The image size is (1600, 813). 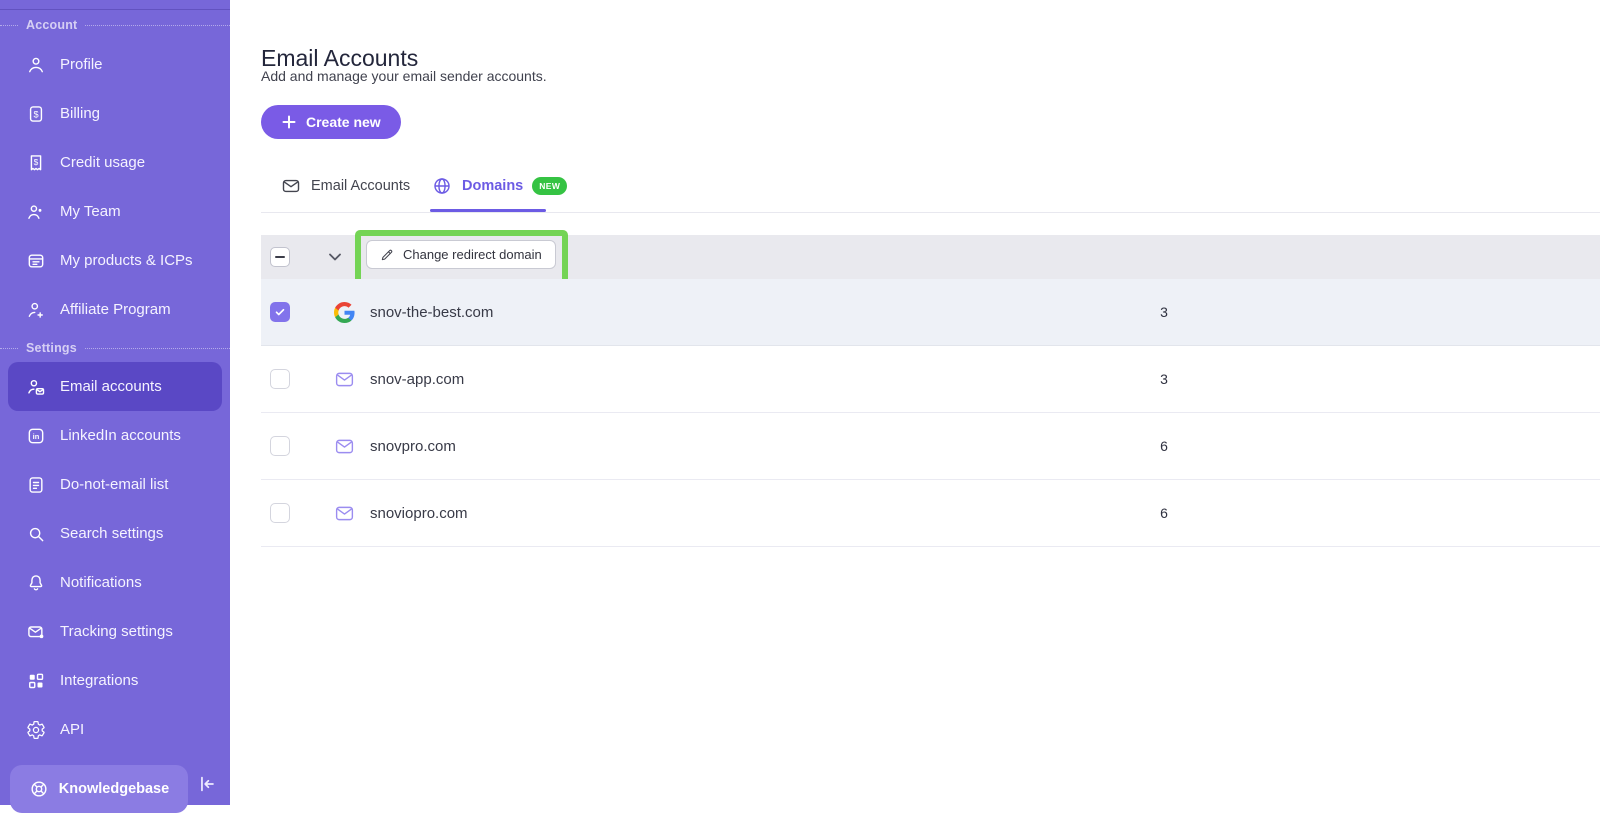 I want to click on table-row: snov-the-best.com 3, so click(x=930, y=312).